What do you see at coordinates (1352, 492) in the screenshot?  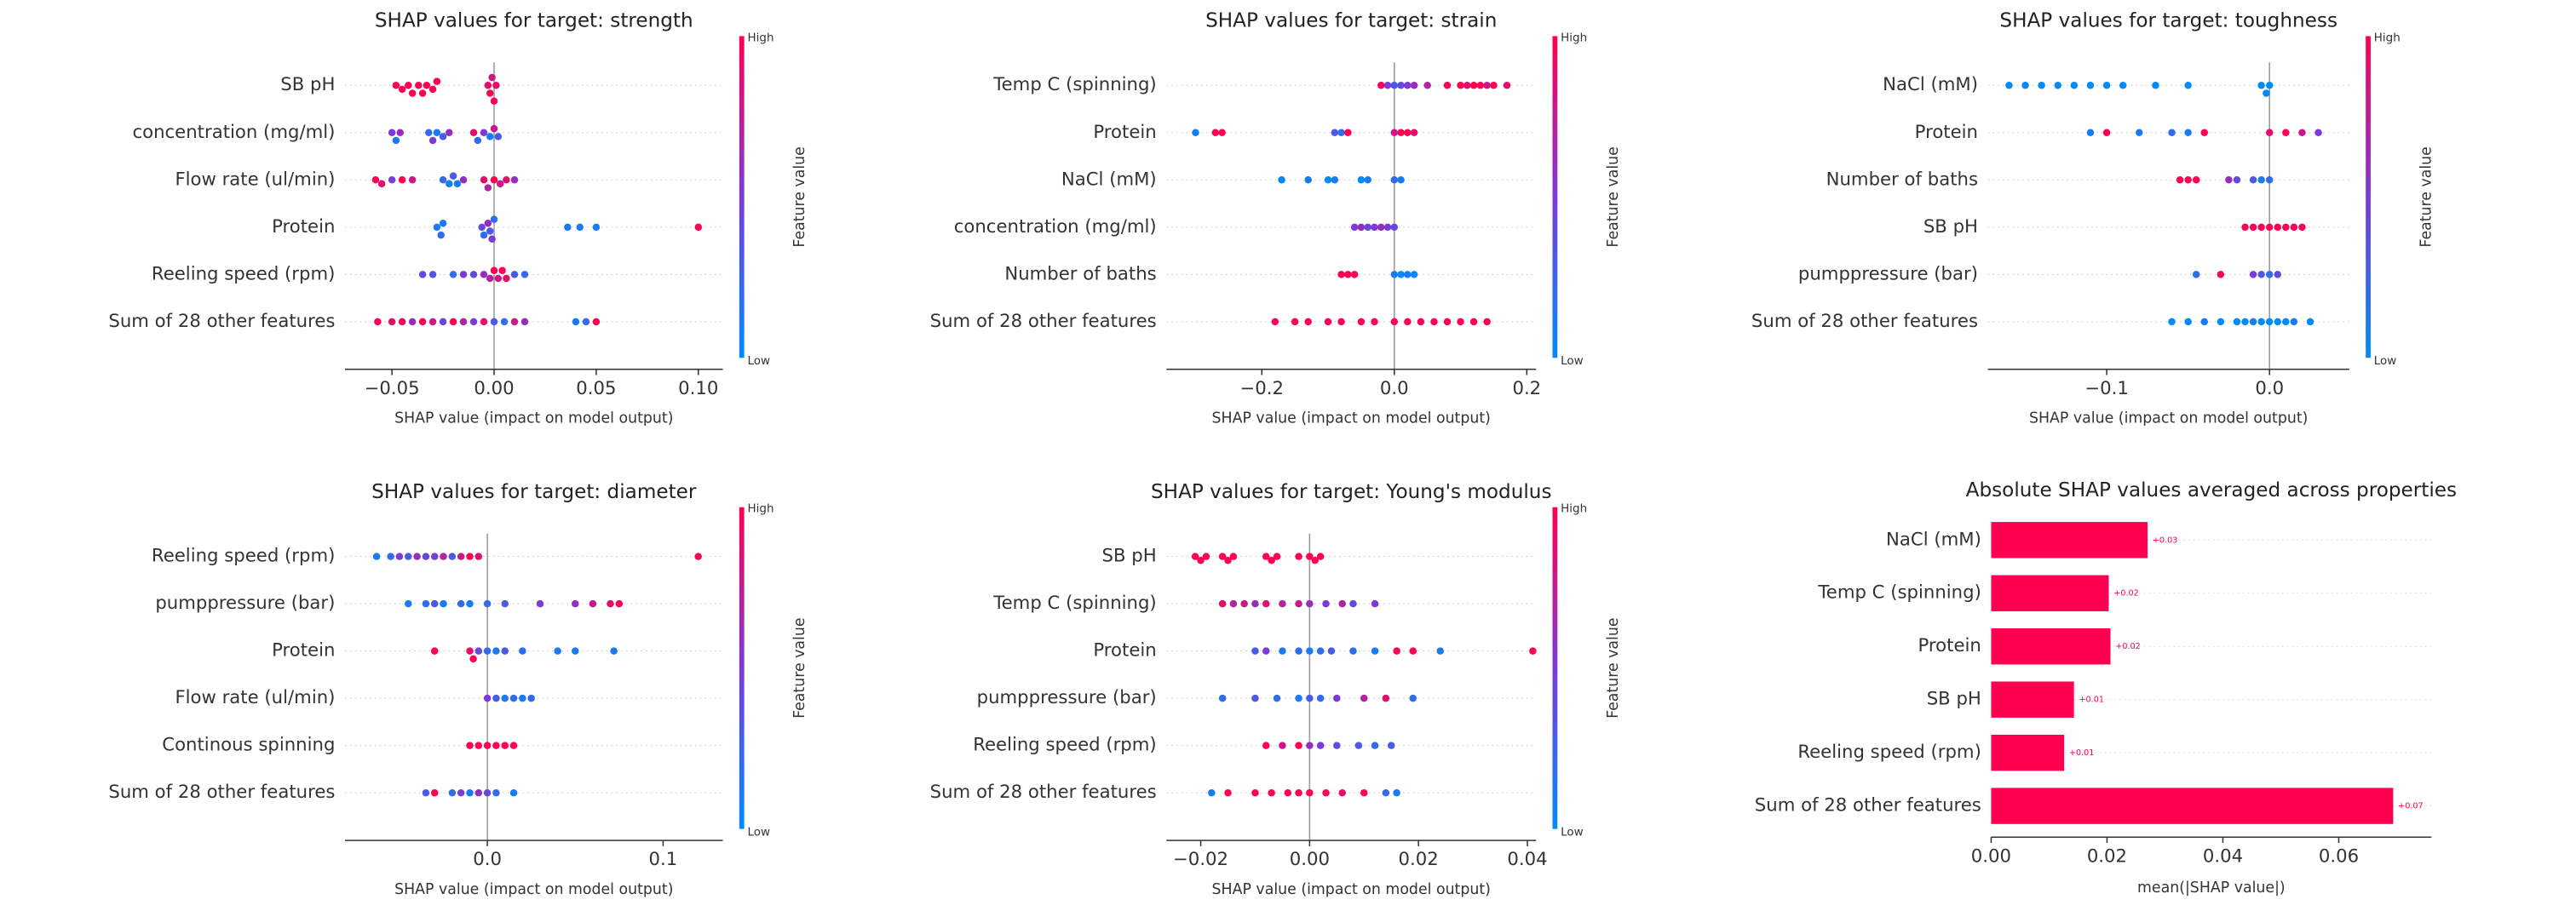 I see `panel-title: SHAP values for target: Young's modulus` at bounding box center [1352, 492].